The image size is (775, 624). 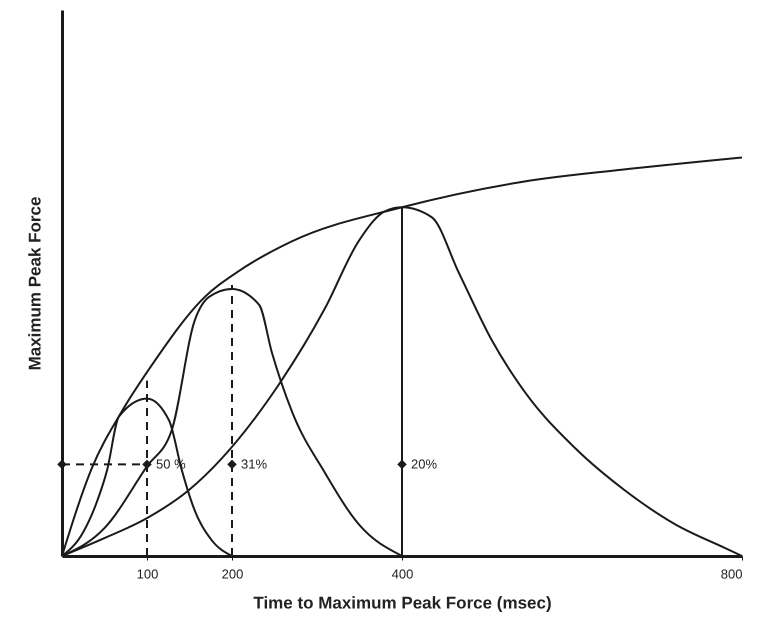 What do you see at coordinates (233, 574) in the screenshot?
I see `x-tick-label: 200` at bounding box center [233, 574].